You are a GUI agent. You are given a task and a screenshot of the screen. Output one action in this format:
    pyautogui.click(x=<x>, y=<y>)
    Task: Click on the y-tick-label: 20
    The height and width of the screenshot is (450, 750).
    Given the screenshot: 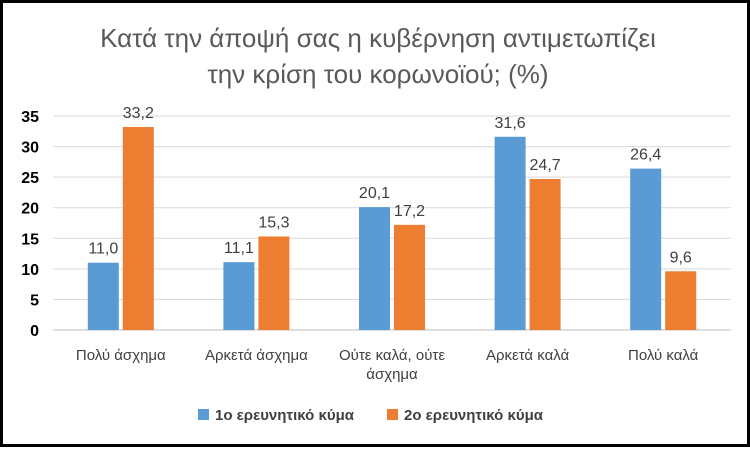 What is the action you would take?
    pyautogui.click(x=30, y=209)
    